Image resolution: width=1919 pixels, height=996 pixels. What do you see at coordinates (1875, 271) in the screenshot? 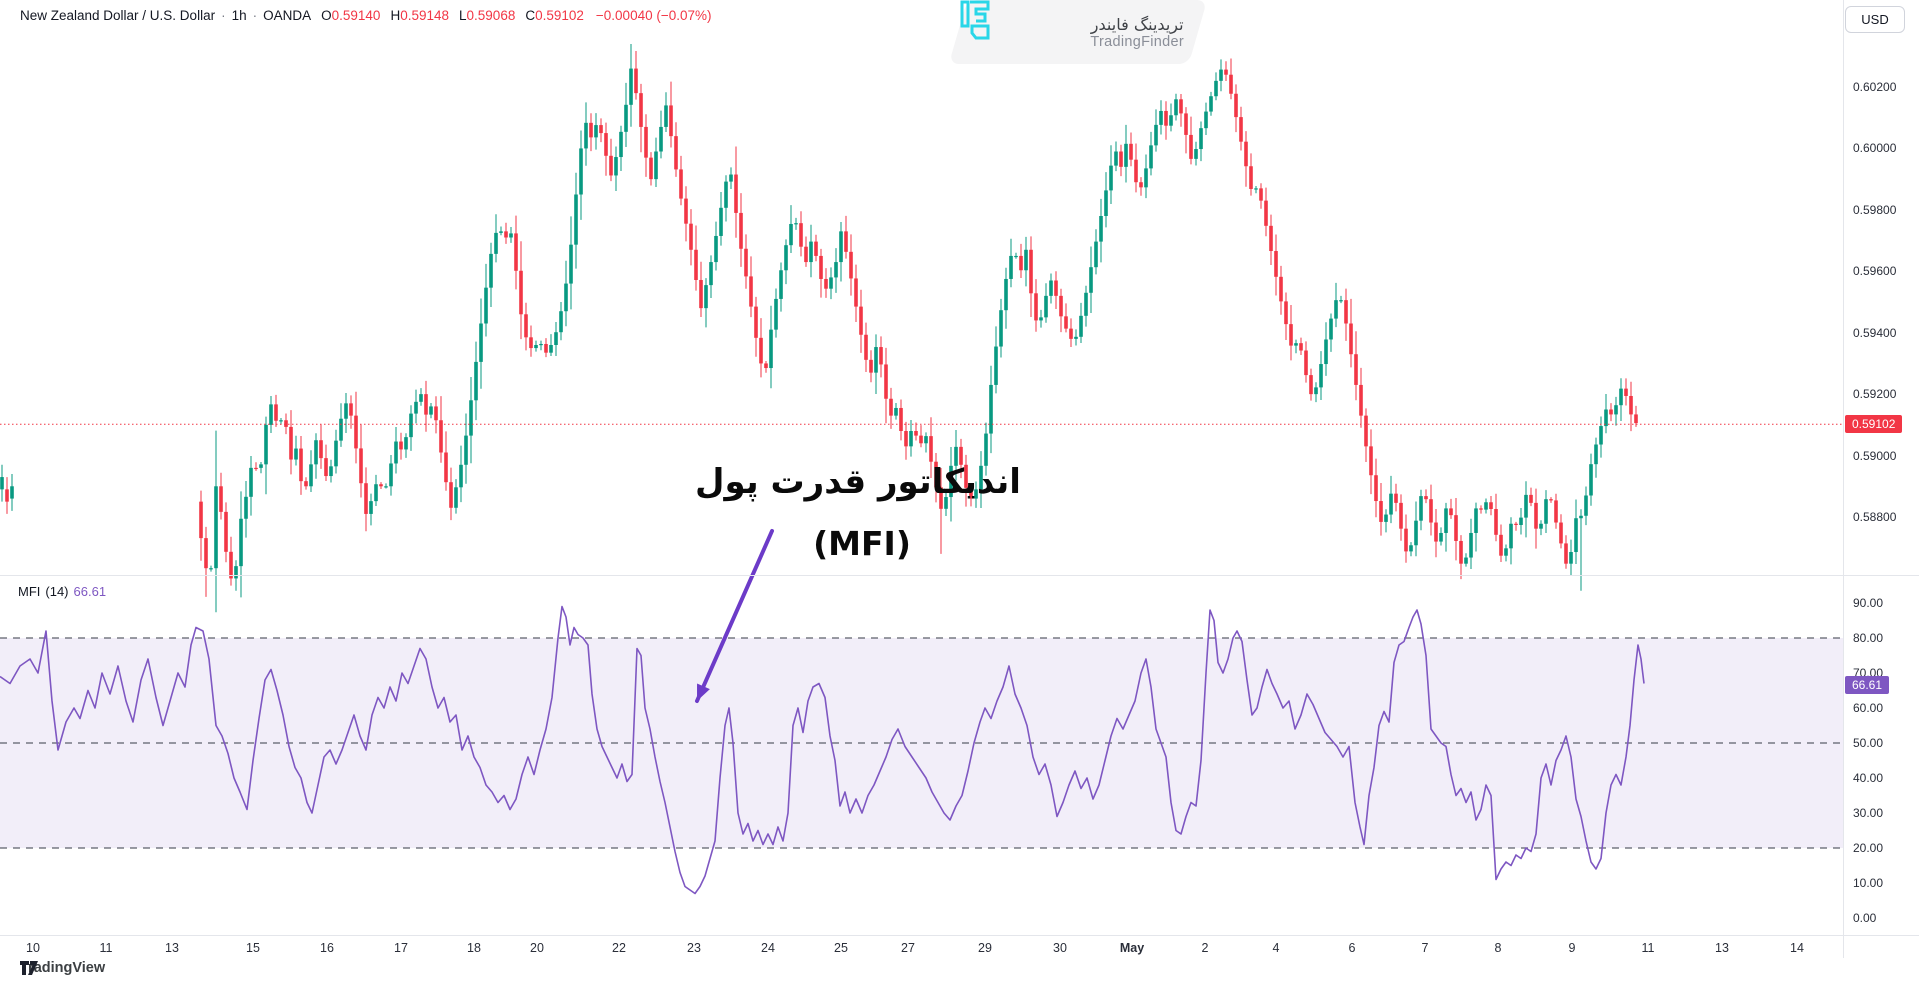
I see `price-axis-label: 0.59600` at bounding box center [1875, 271].